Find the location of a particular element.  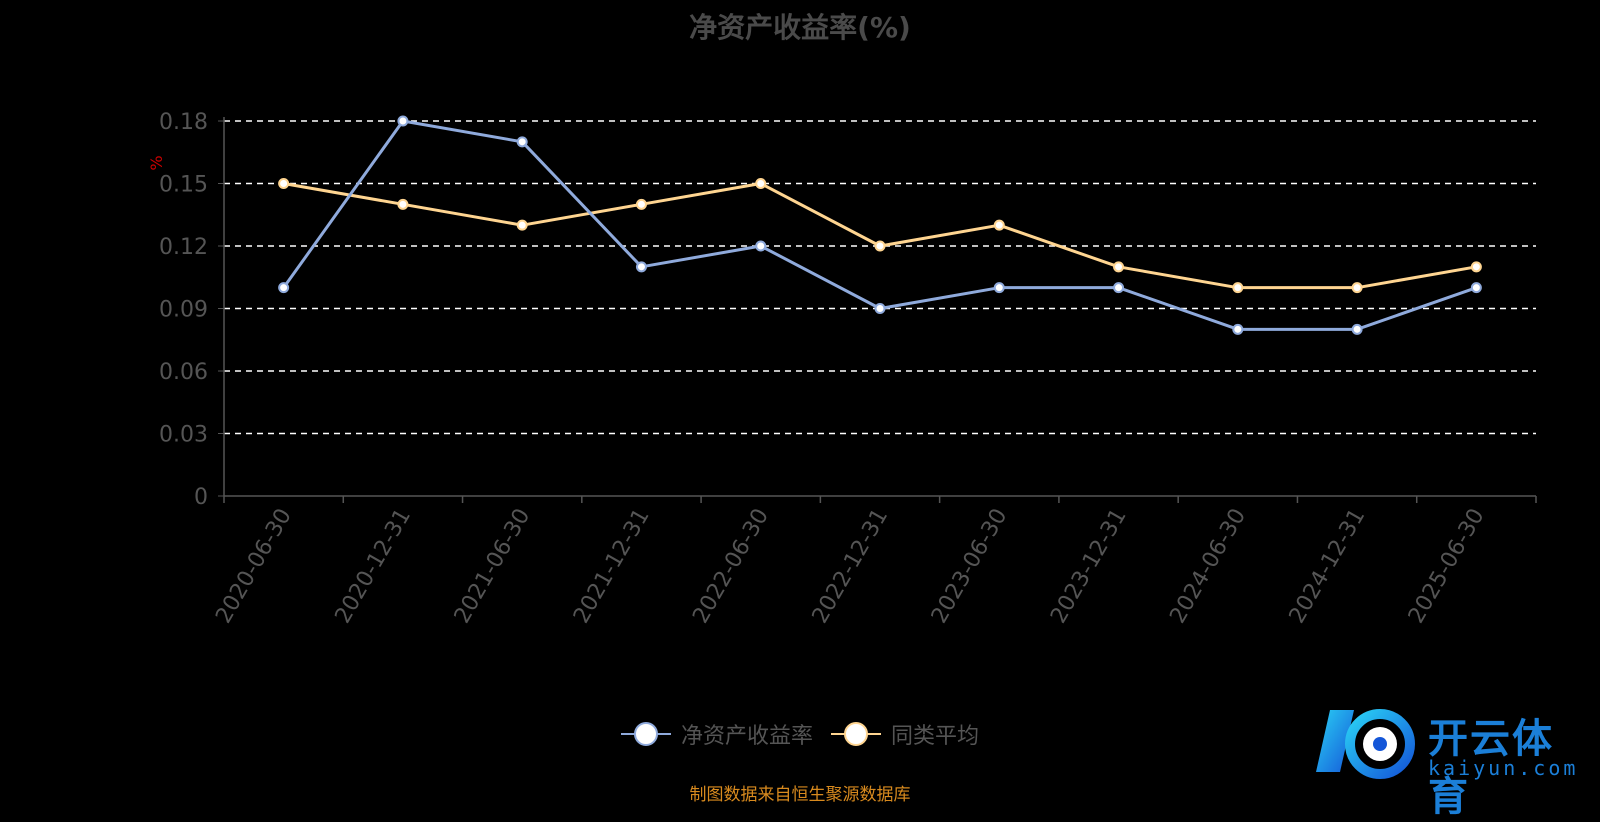

y-tick-label: 0.03 is located at coordinates (183, 435).